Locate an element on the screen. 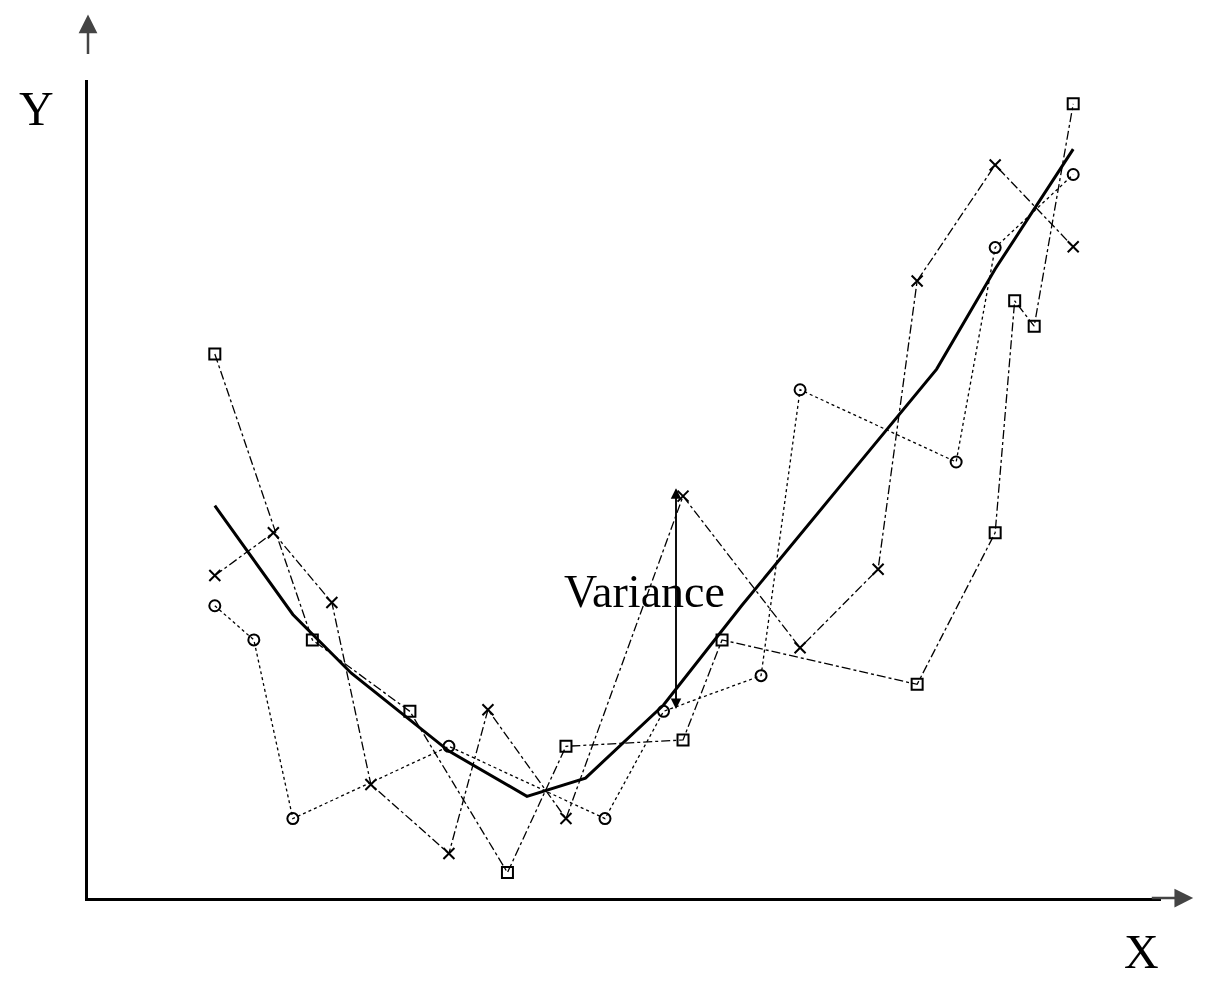  y-axis-title: Y is located at coordinates (36, 108).